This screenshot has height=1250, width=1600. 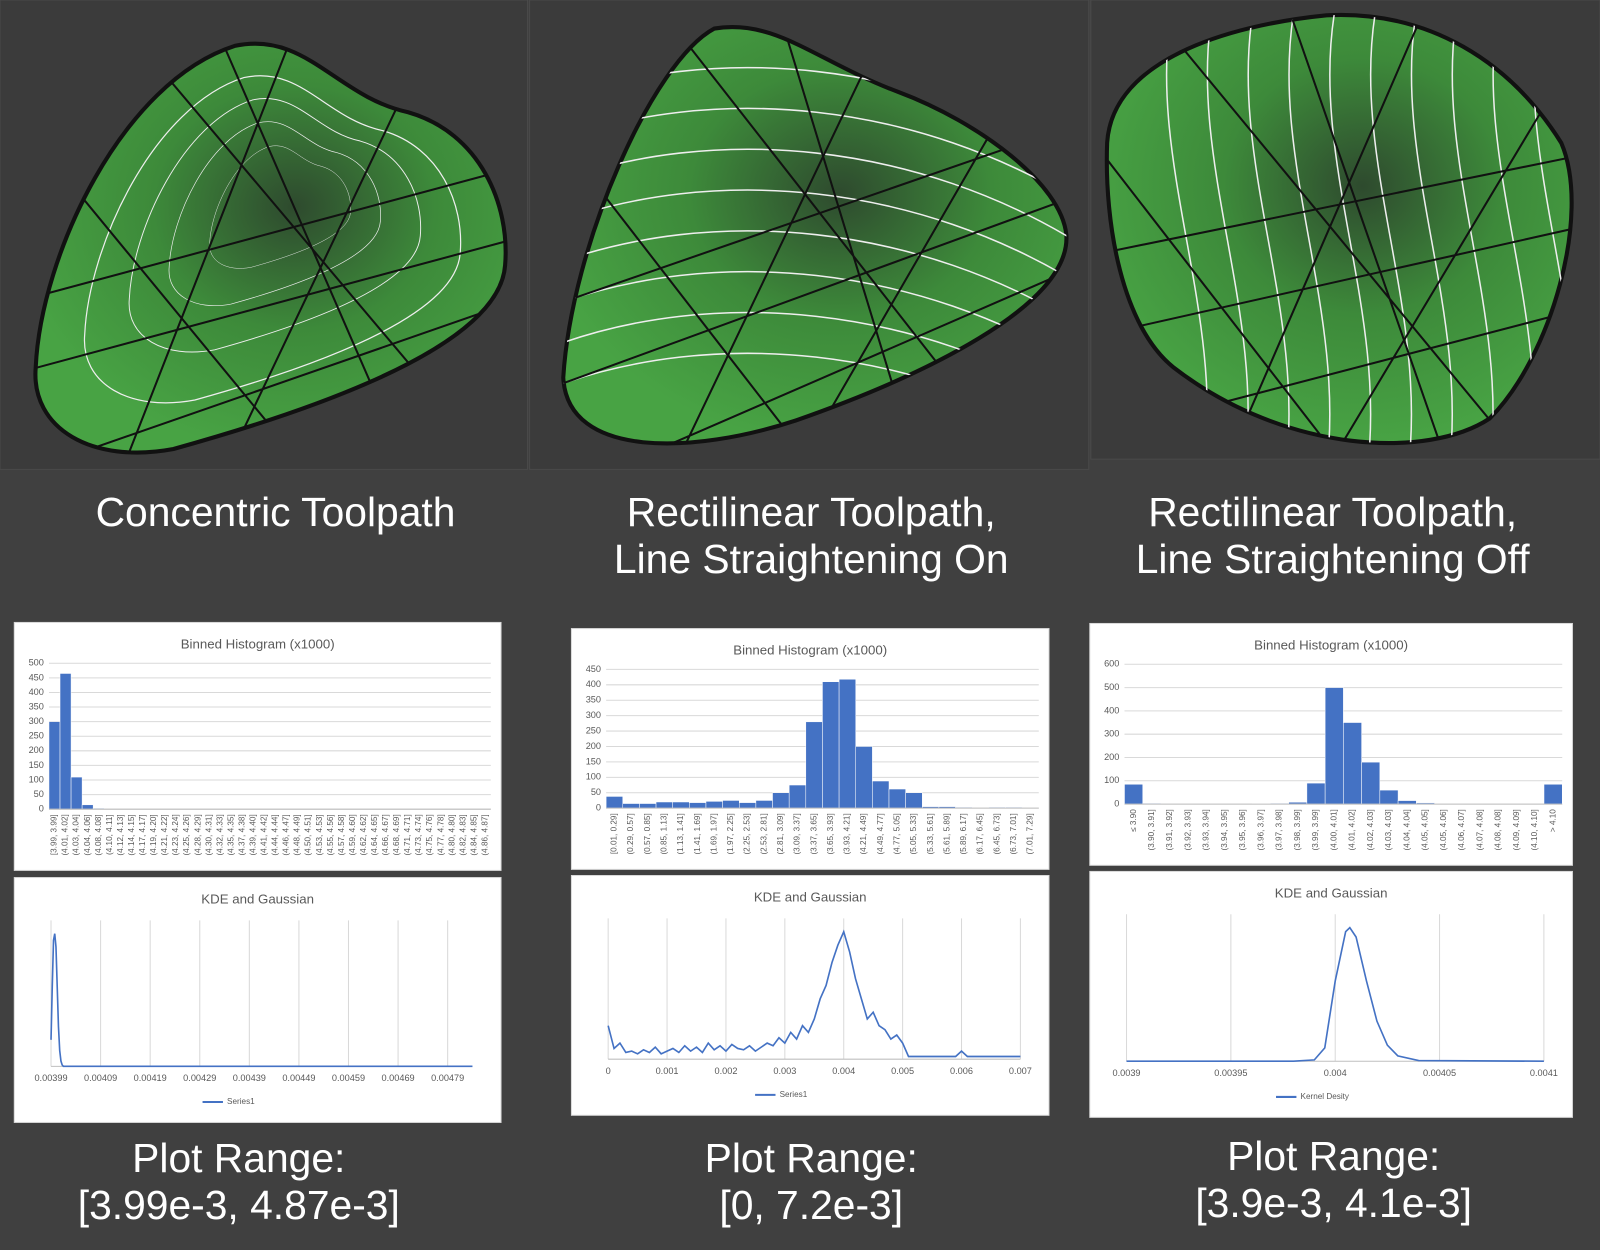 What do you see at coordinates (1439, 1073) in the screenshot?
I see `x-tick-label: 0.00405` at bounding box center [1439, 1073].